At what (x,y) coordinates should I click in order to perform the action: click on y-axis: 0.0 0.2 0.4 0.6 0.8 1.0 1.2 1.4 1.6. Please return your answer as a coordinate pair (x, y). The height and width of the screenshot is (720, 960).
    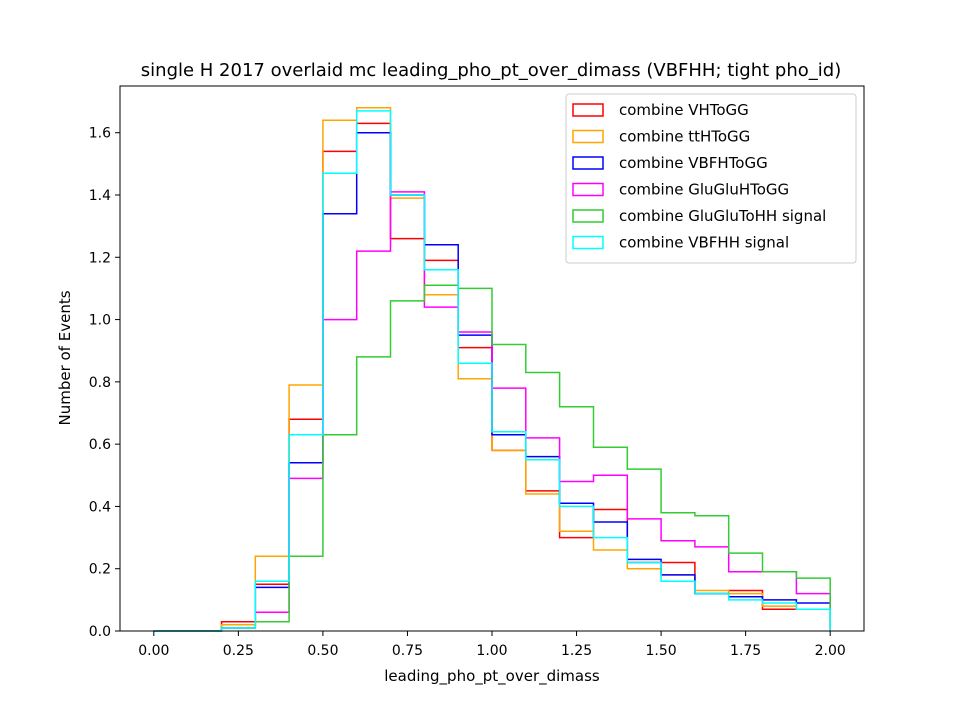
    Looking at the image, I should click on (104, 383).